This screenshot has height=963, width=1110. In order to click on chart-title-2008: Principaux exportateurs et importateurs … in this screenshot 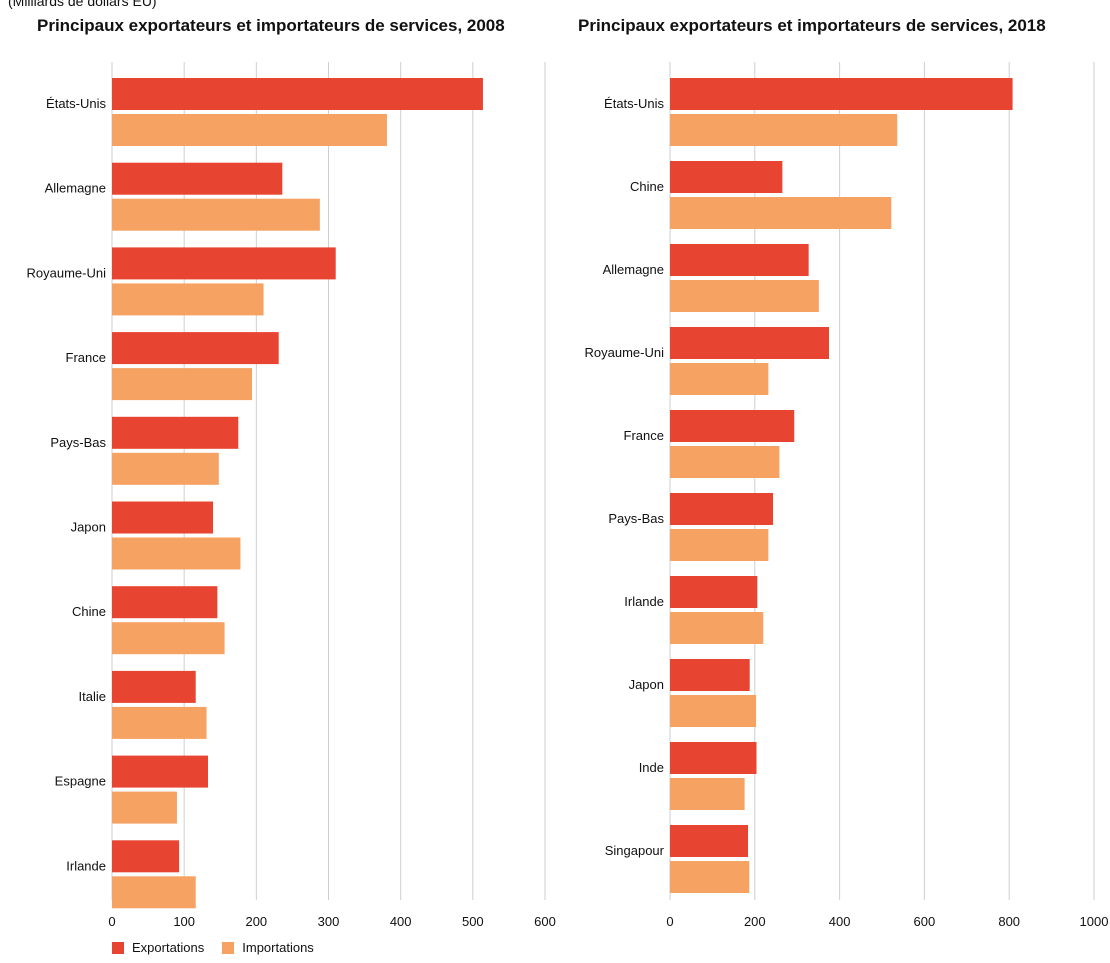, I will do `click(271, 25)`.